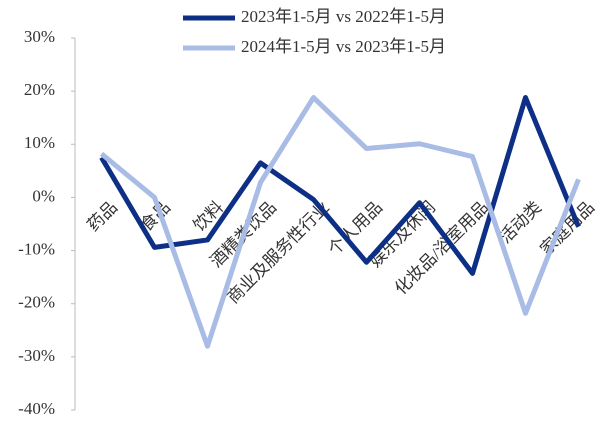 The image size is (614, 423). Describe the element at coordinates (36, 302) in the screenshot. I see `y-tick-label: -20%` at that location.